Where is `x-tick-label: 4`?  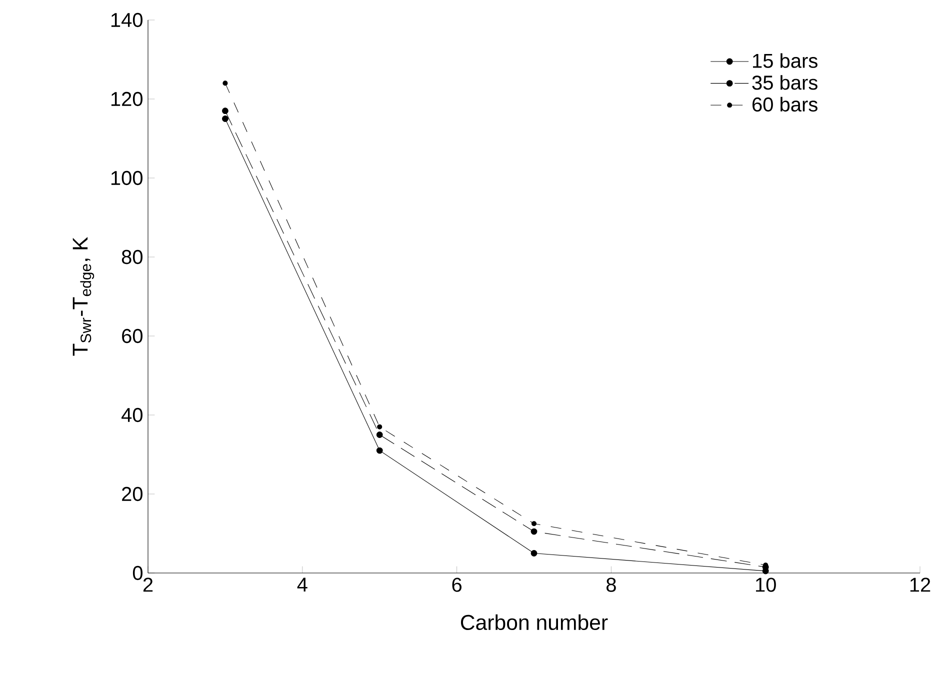
x-tick-label: 4 is located at coordinates (302, 585).